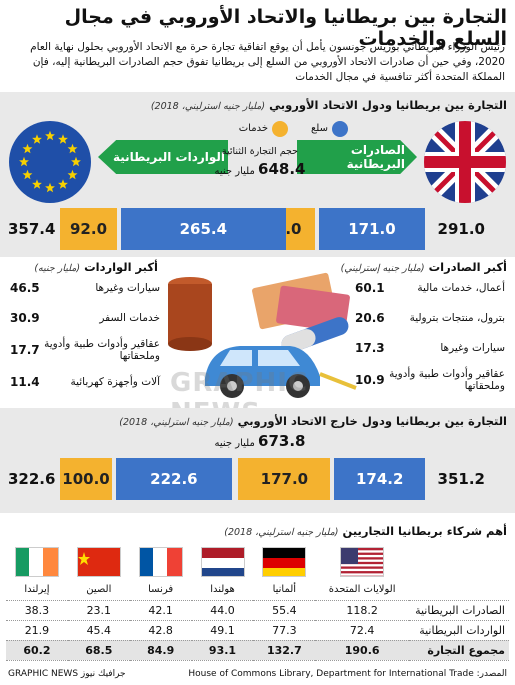  I want to click on exports-total-label: 291.0, so click(461, 229).